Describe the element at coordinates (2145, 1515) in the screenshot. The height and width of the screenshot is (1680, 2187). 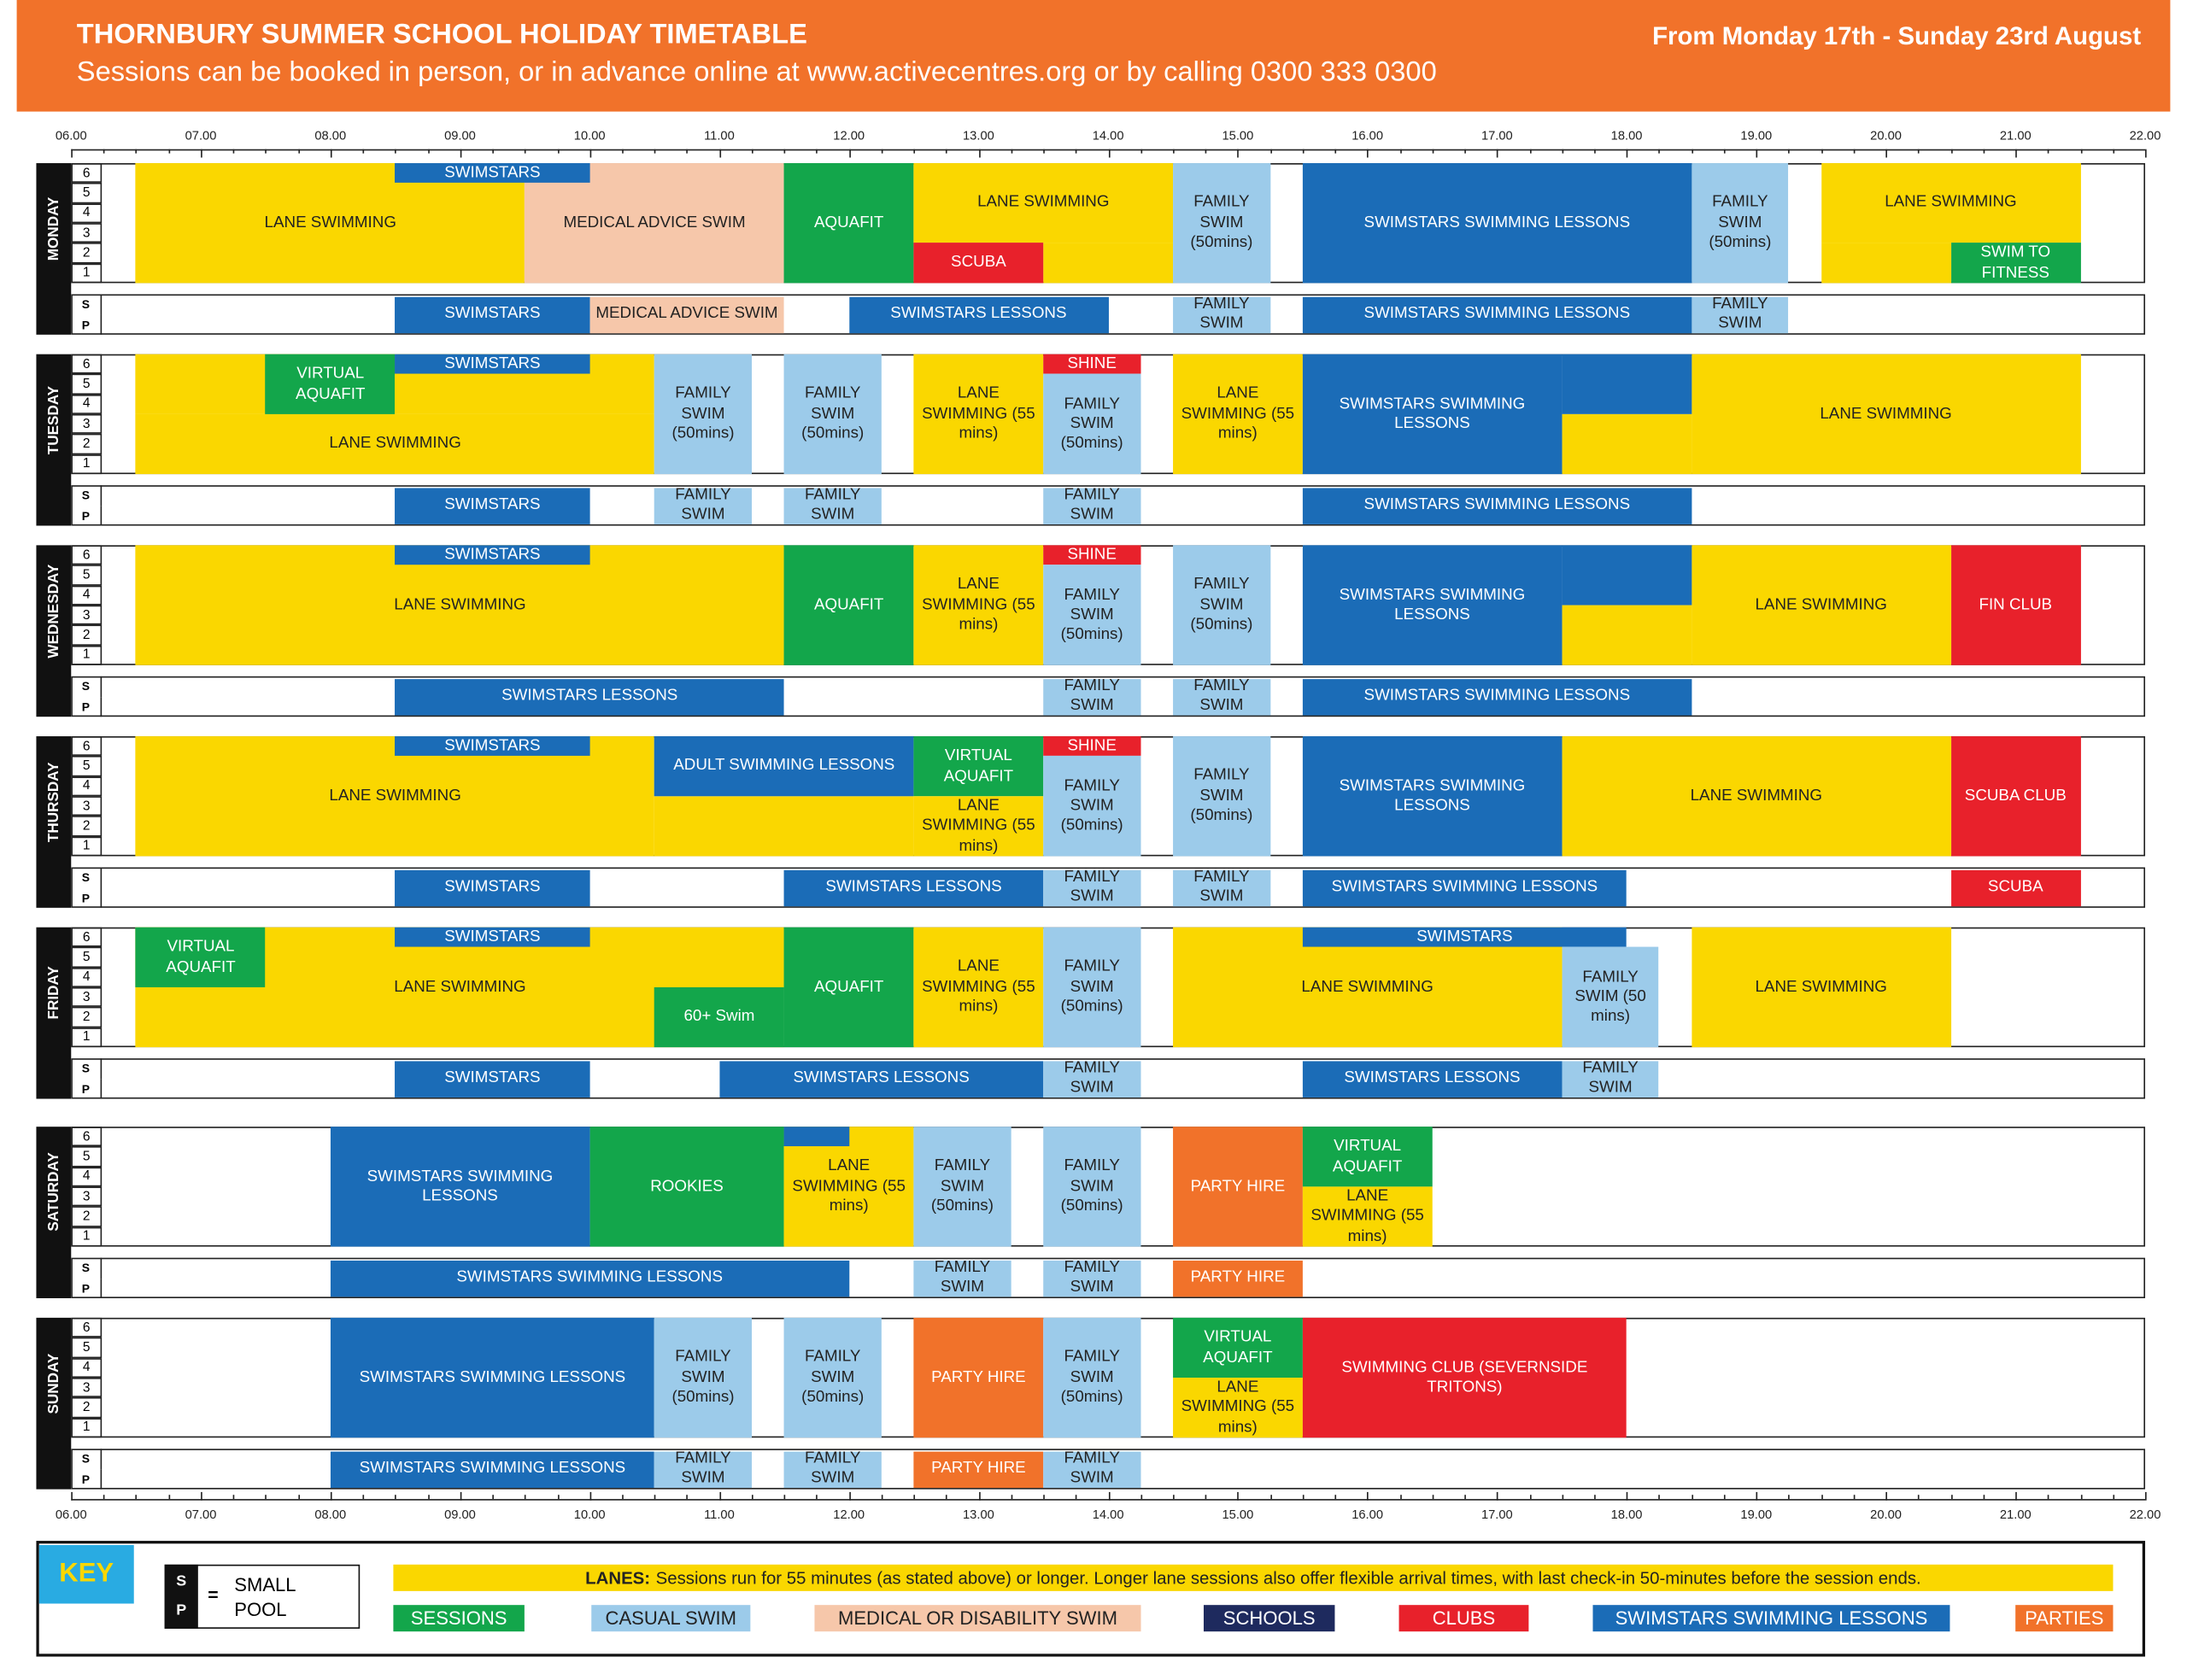
I see `time-label: 22.00` at that location.